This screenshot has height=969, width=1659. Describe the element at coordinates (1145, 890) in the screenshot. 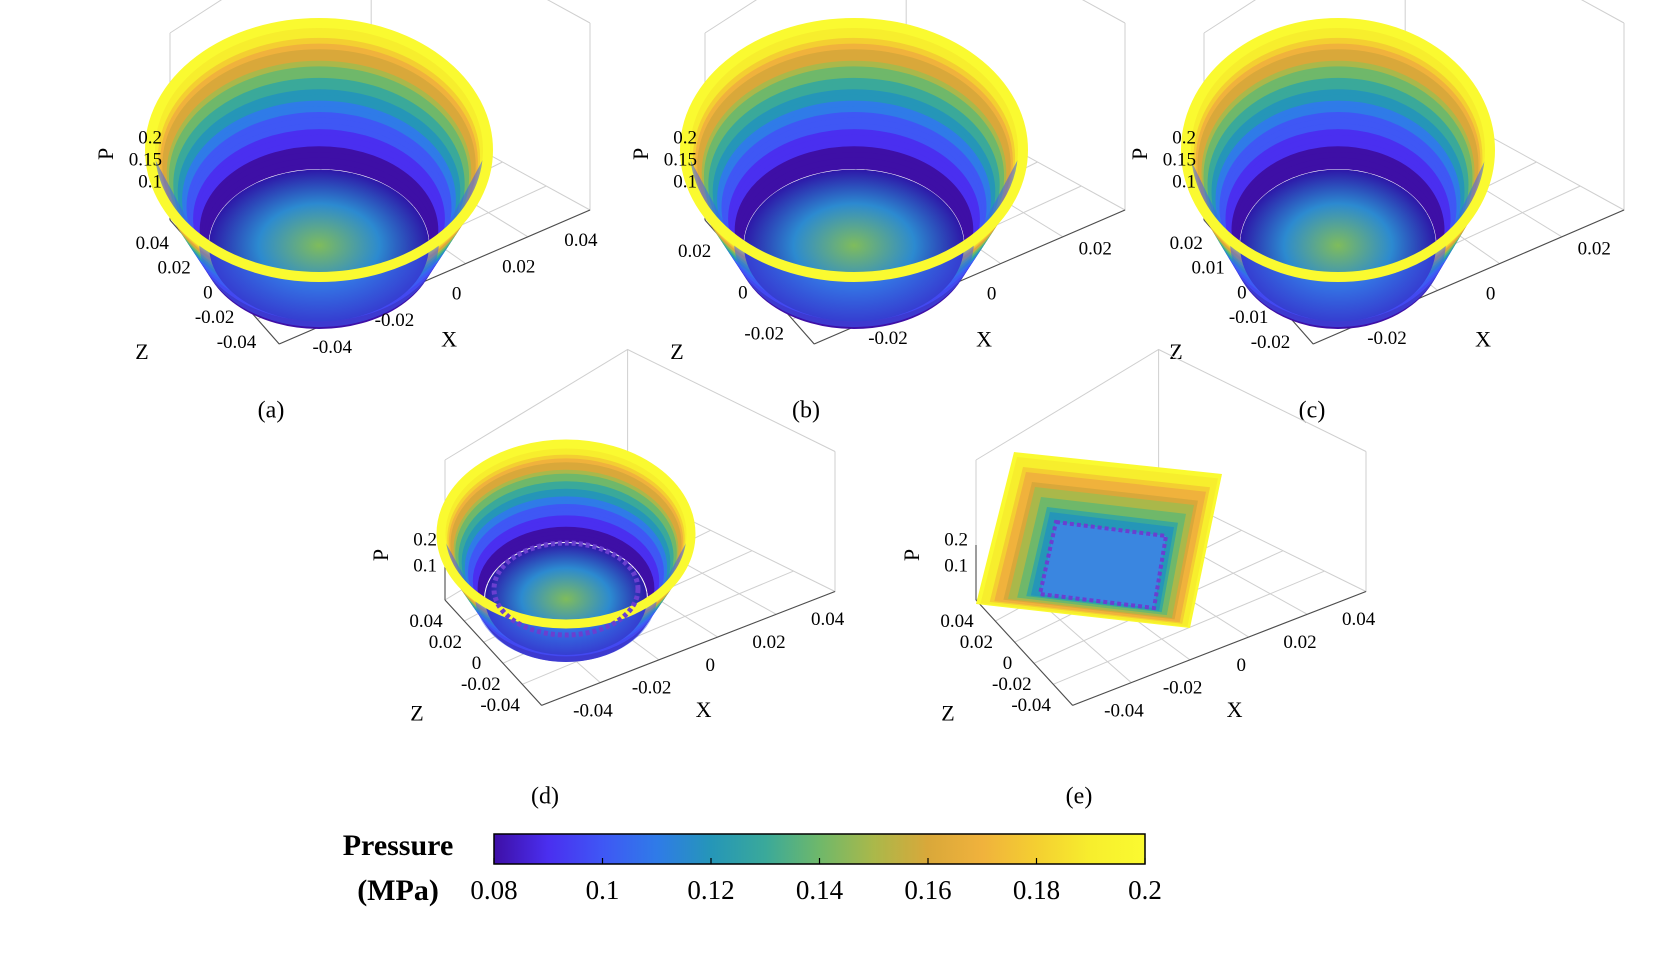

I see `colorbar-tick-label: 0.2` at that location.